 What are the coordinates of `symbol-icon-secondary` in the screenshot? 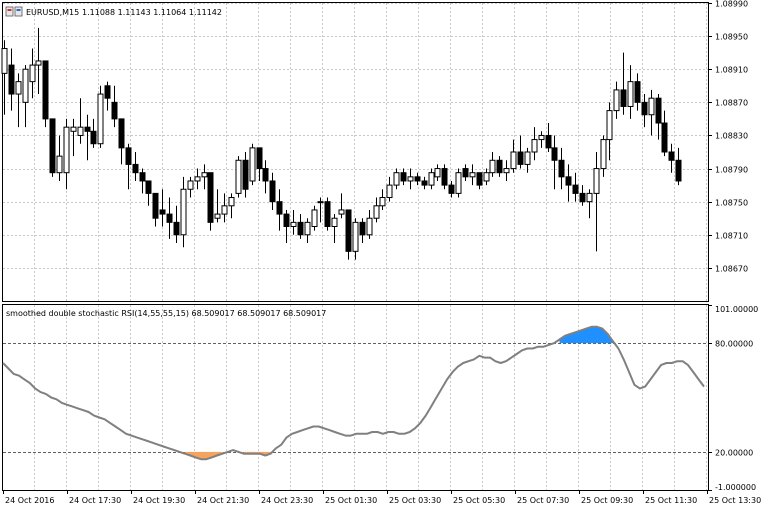 It's located at (18, 11).